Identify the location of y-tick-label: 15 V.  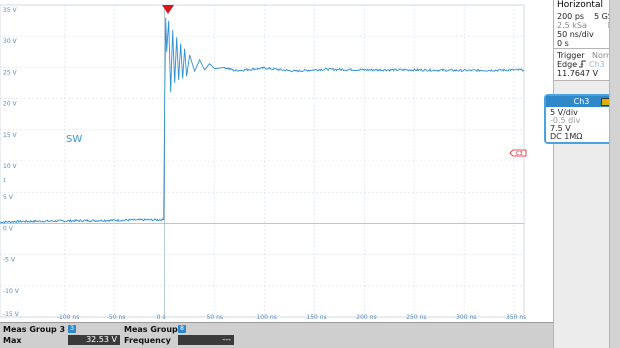
(10, 135).